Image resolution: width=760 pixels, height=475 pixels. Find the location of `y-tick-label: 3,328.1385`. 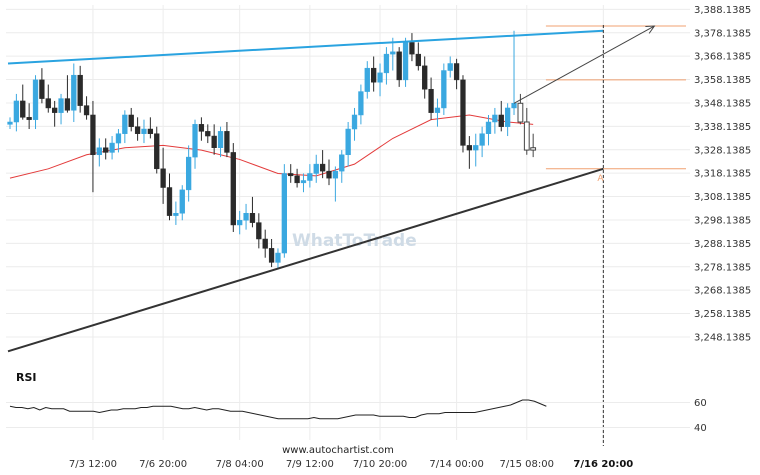

y-tick-label: 3,328.1385 is located at coordinates (722, 150).